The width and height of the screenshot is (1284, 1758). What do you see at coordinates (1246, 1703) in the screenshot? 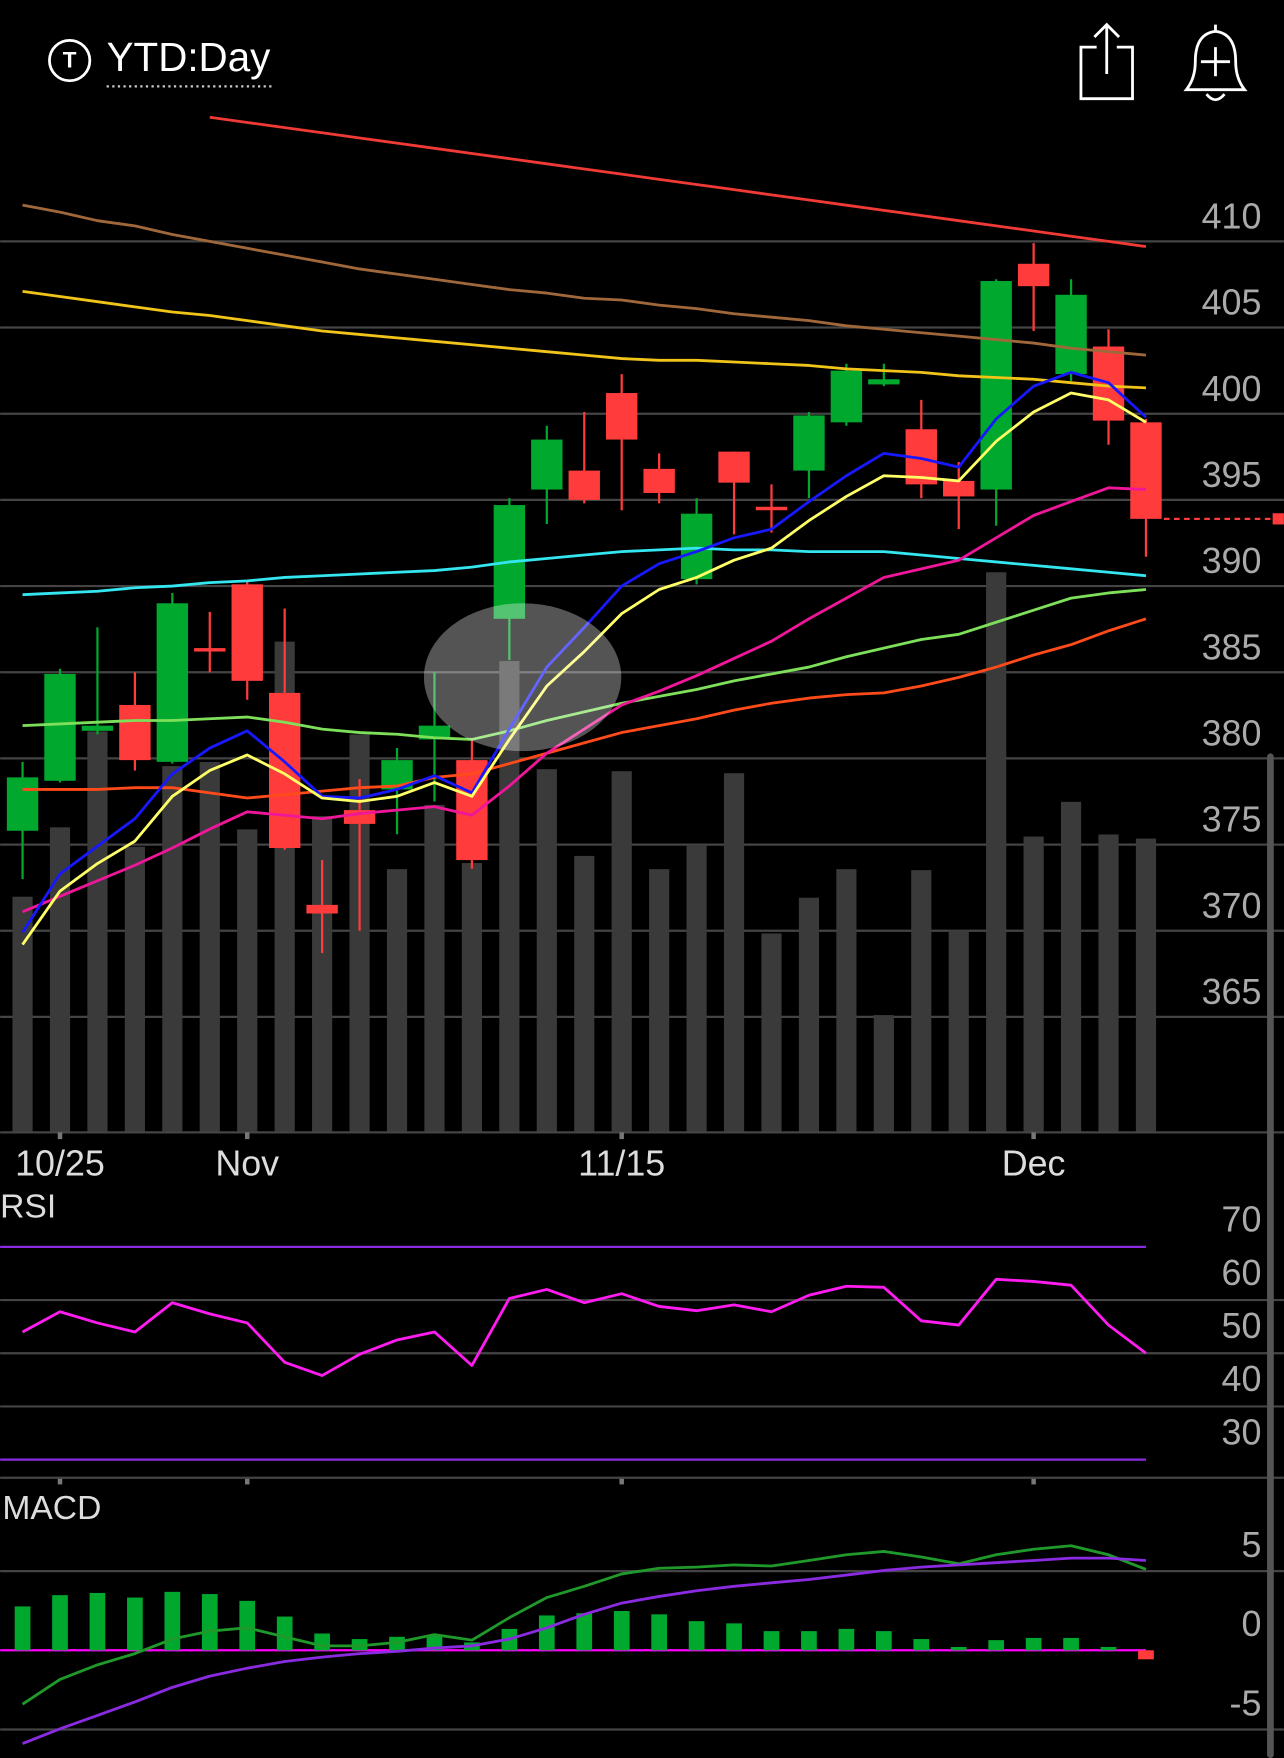
I see `y-tick-label: -5` at bounding box center [1246, 1703].